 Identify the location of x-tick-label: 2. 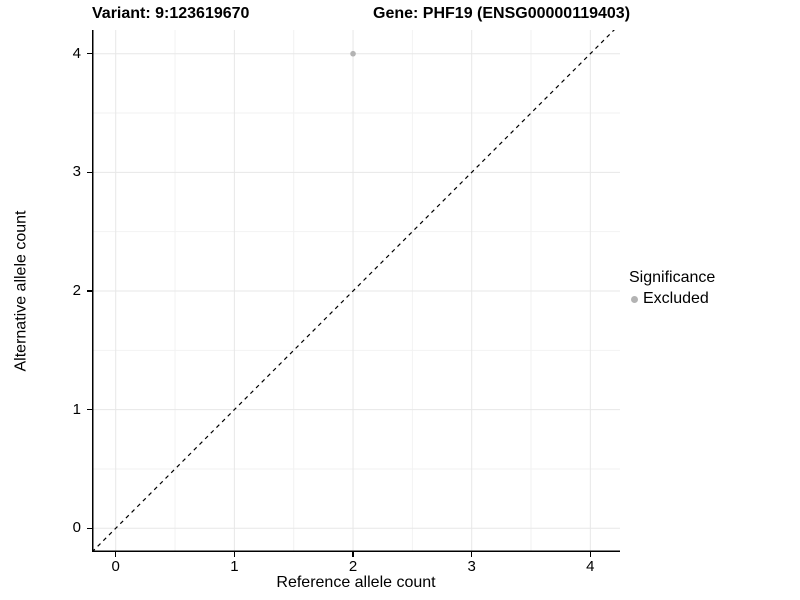
(353, 566).